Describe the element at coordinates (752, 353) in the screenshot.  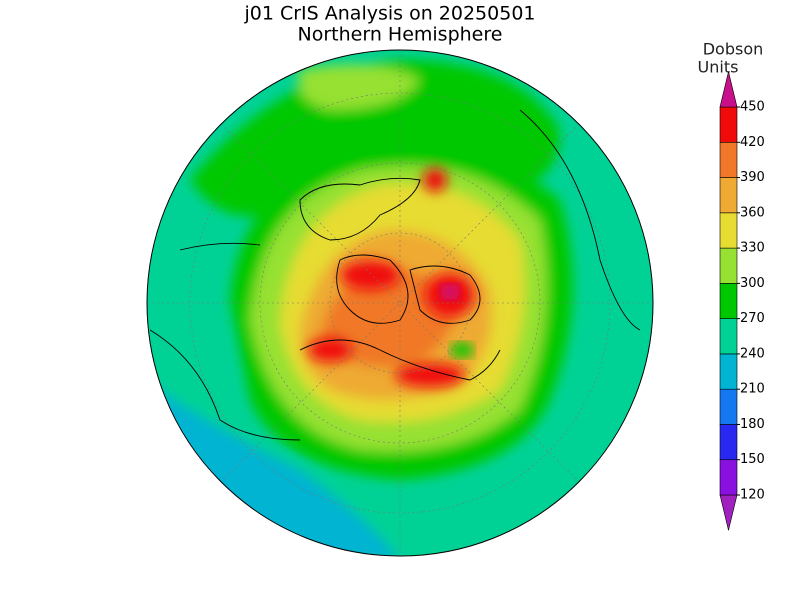
I see `colorbar-tick-label: 240` at that location.